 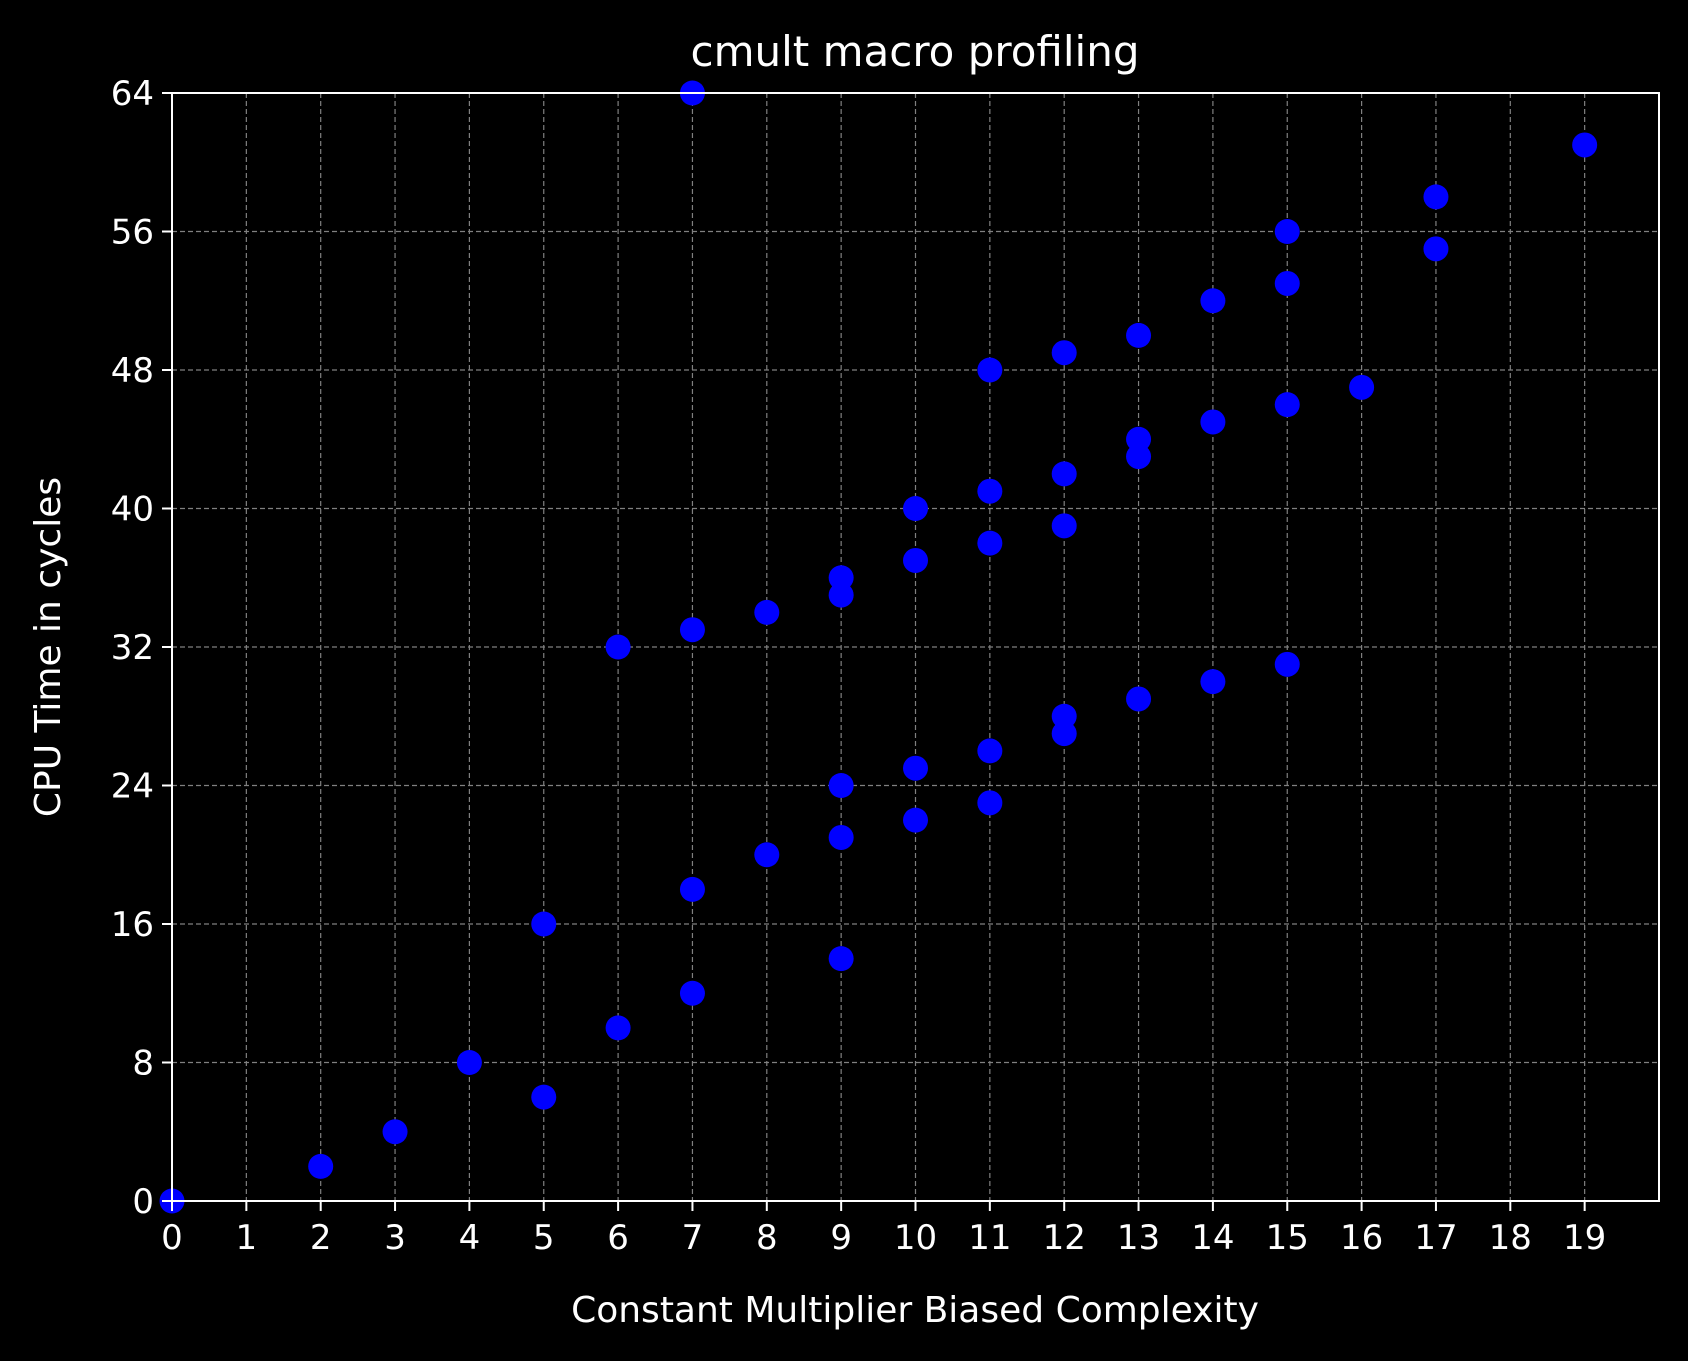 What do you see at coordinates (1287, 1238) in the screenshot?
I see `x-tick-label: 15` at bounding box center [1287, 1238].